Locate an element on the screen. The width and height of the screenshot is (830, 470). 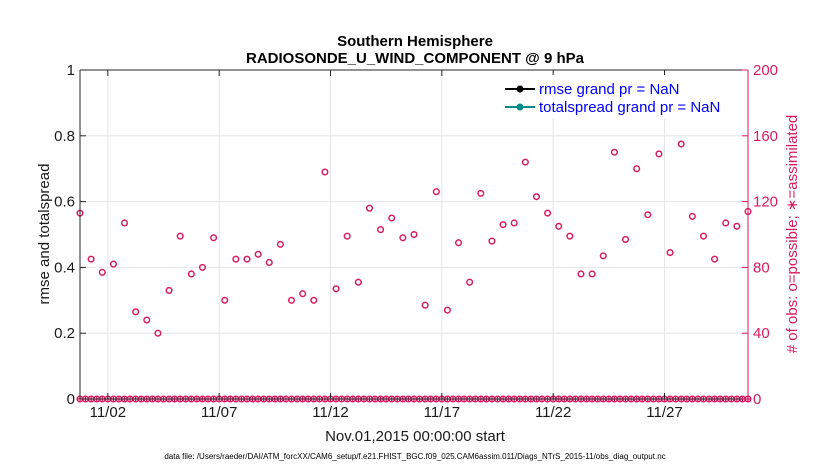
x-tick-label: 11/22 is located at coordinates (553, 412).